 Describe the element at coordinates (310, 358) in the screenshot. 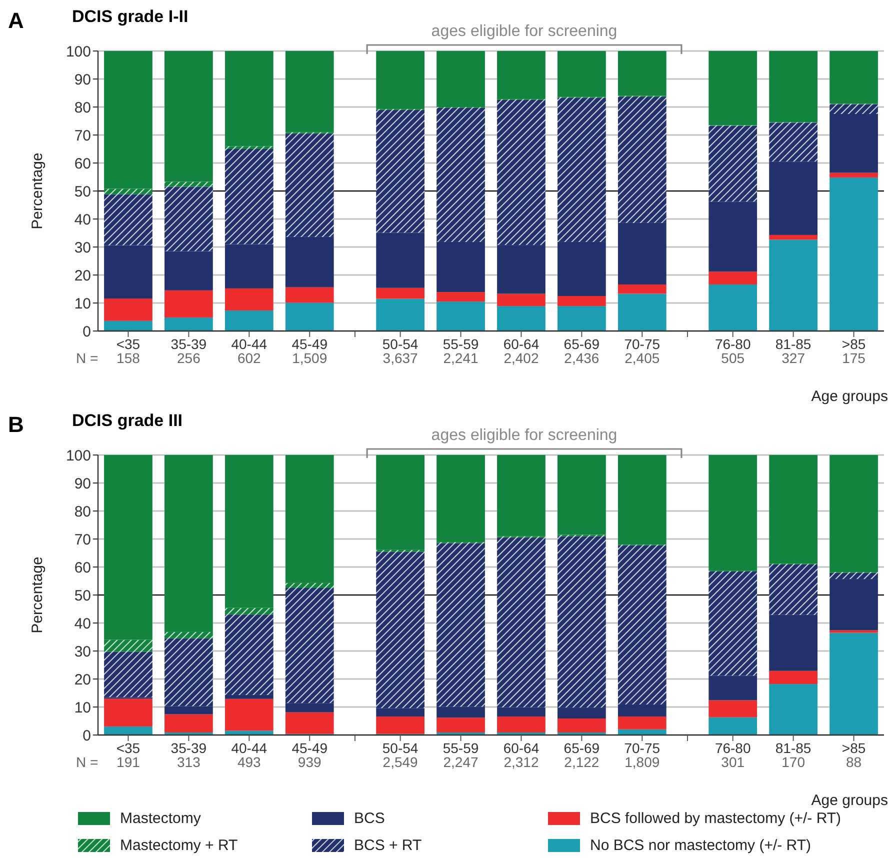

I see `text: 1,509` at that location.